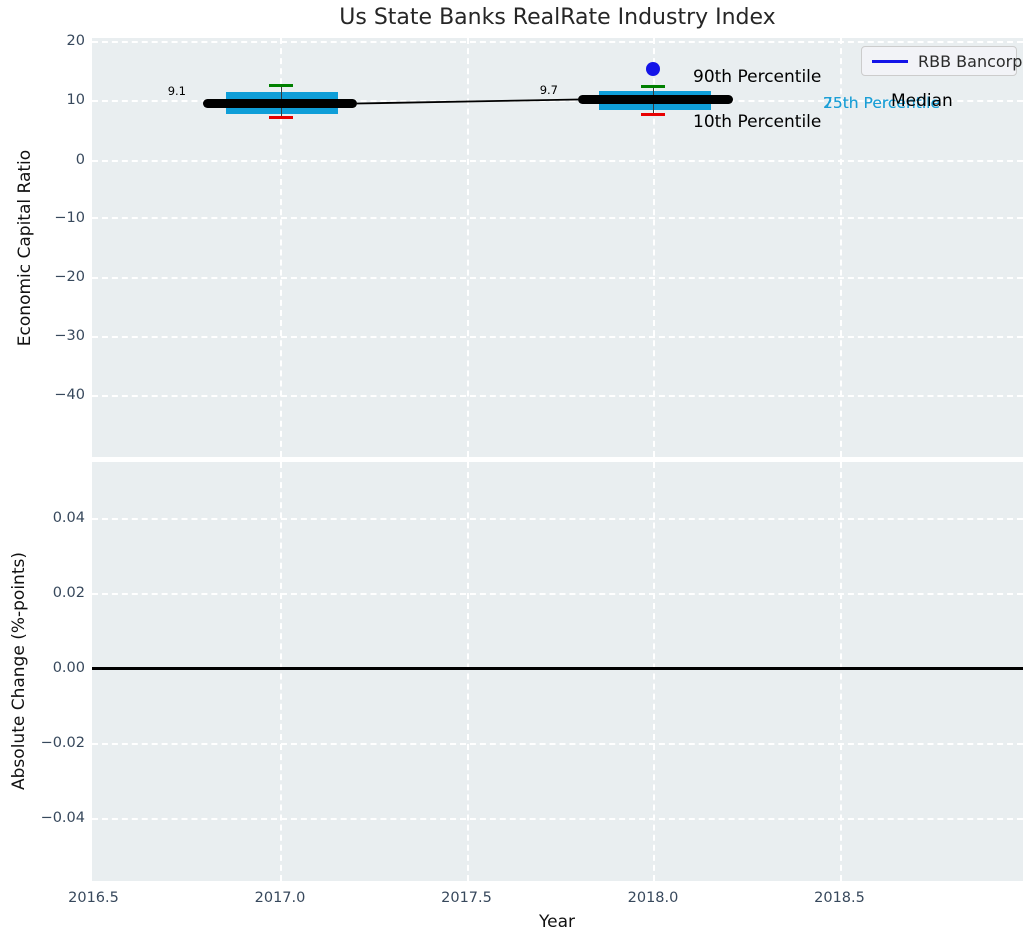 The width and height of the screenshot is (1034, 942). I want to click on p10-cap-2018, so click(653, 114).